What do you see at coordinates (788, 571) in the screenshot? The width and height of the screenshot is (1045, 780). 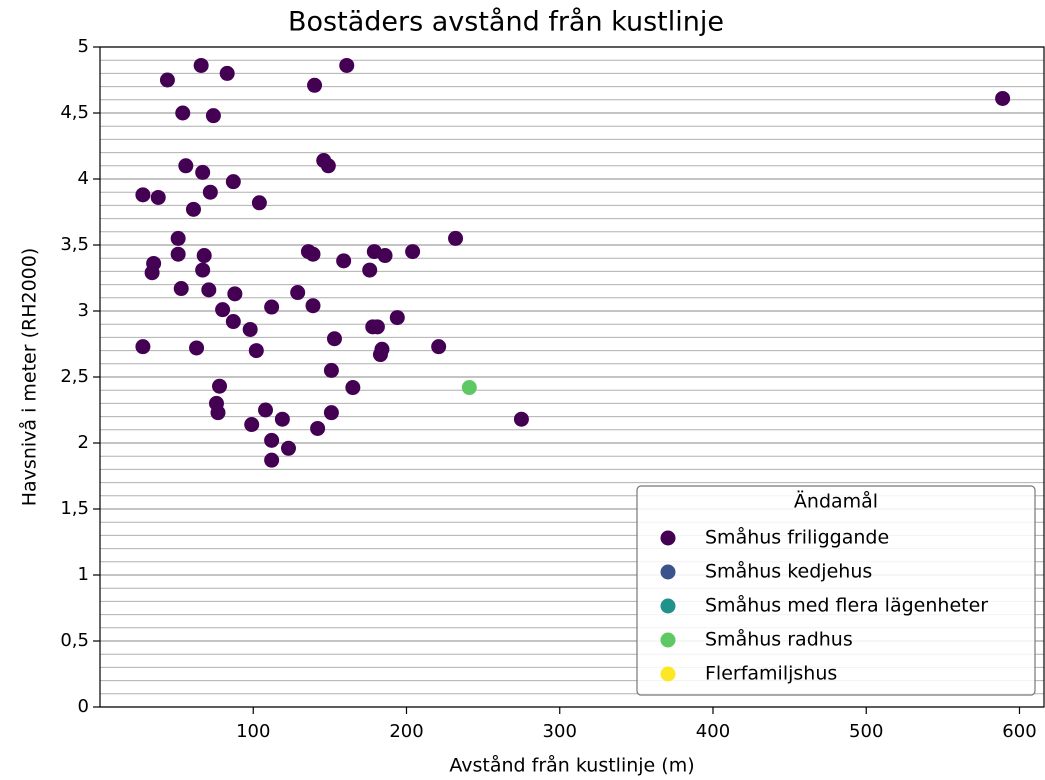 I see `legend-label: Småhus kedjehus` at bounding box center [788, 571].